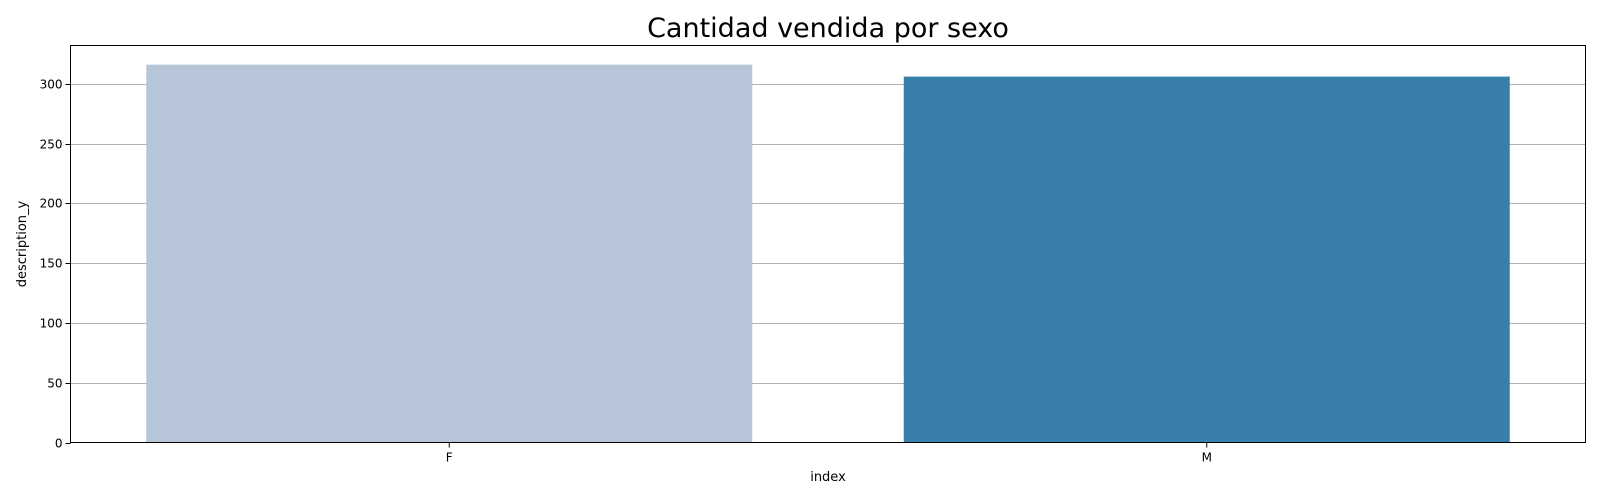 The width and height of the screenshot is (1600, 500). I want to click on y-tick-label: 50, so click(54, 384).